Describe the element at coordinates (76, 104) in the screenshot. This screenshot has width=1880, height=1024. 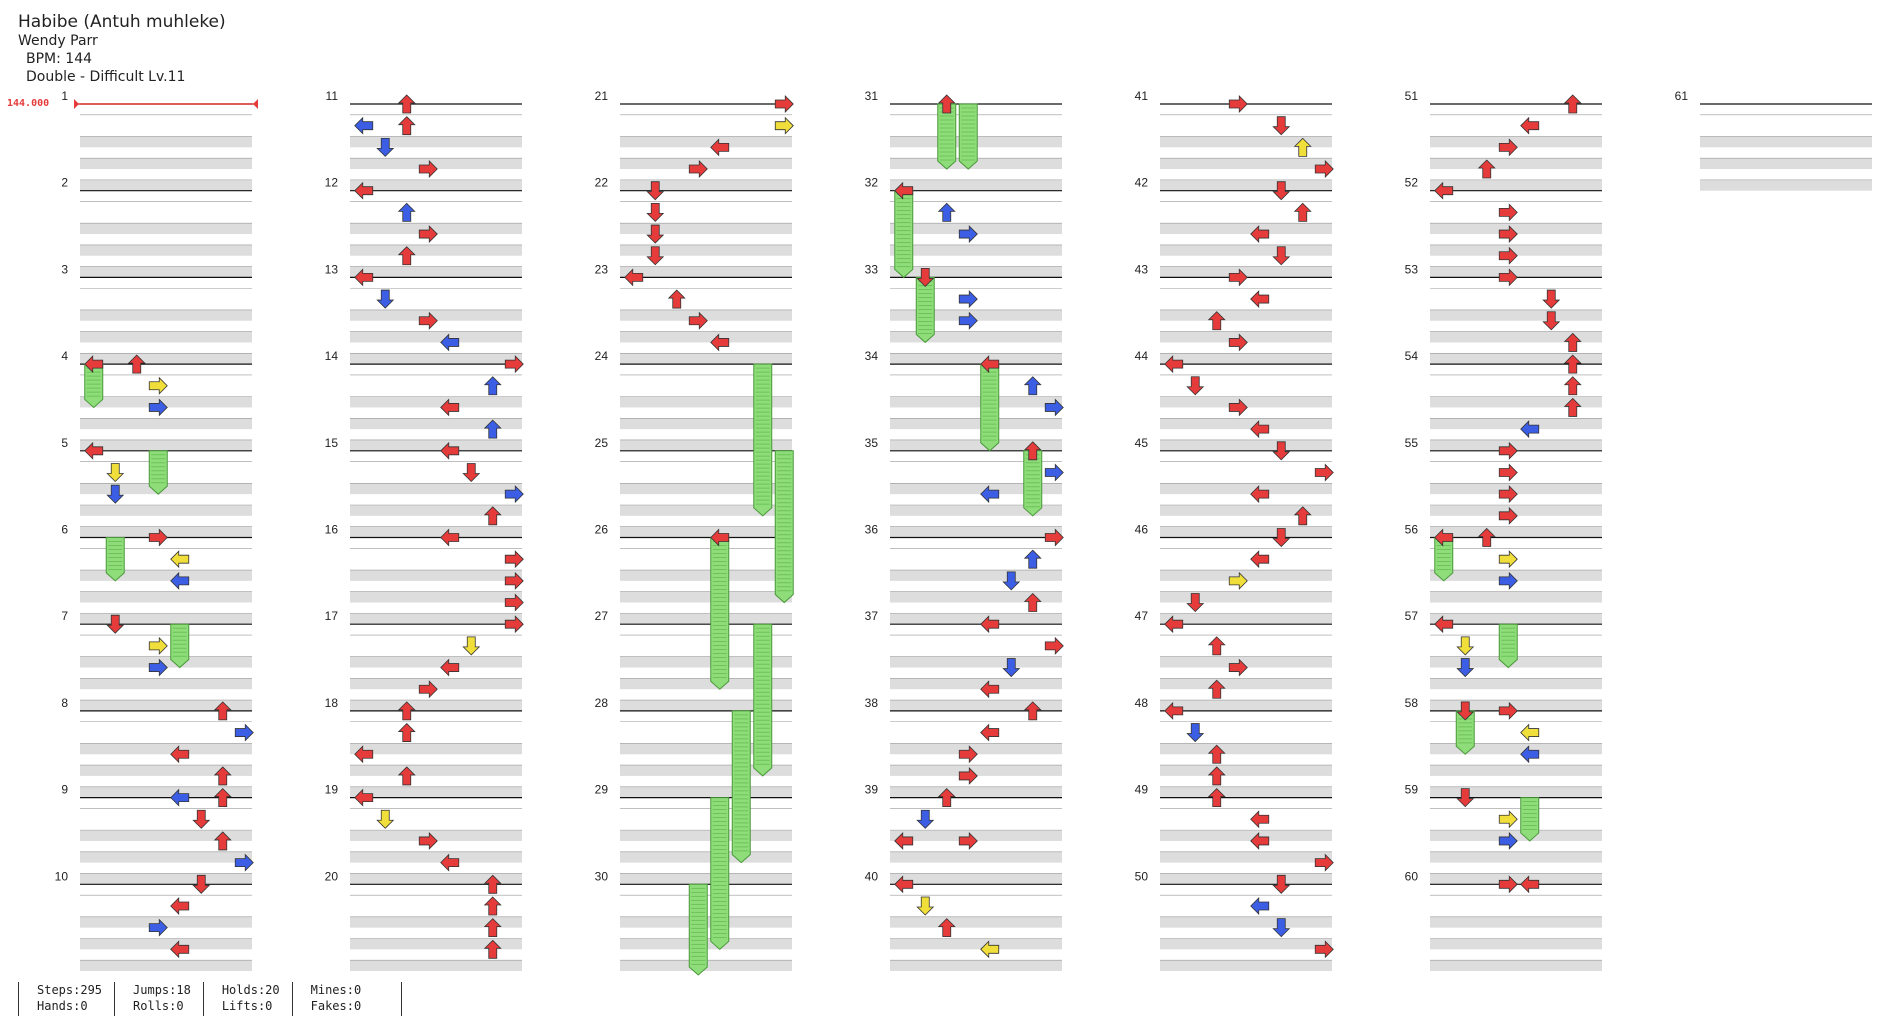
I see `bpm-marker-left` at that location.